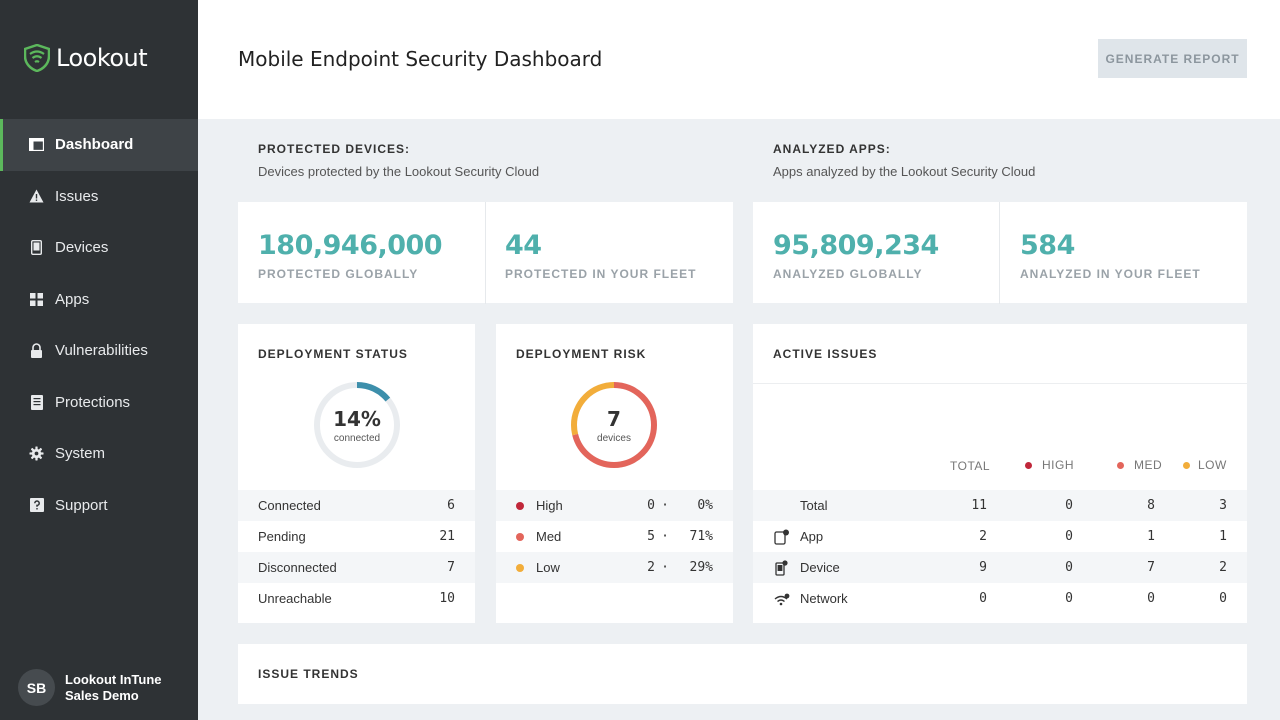 Image resolution: width=1280 pixels, height=720 pixels. Describe the element at coordinates (93, 402) in the screenshot. I see `sidebar-item-label: Protections` at that location.